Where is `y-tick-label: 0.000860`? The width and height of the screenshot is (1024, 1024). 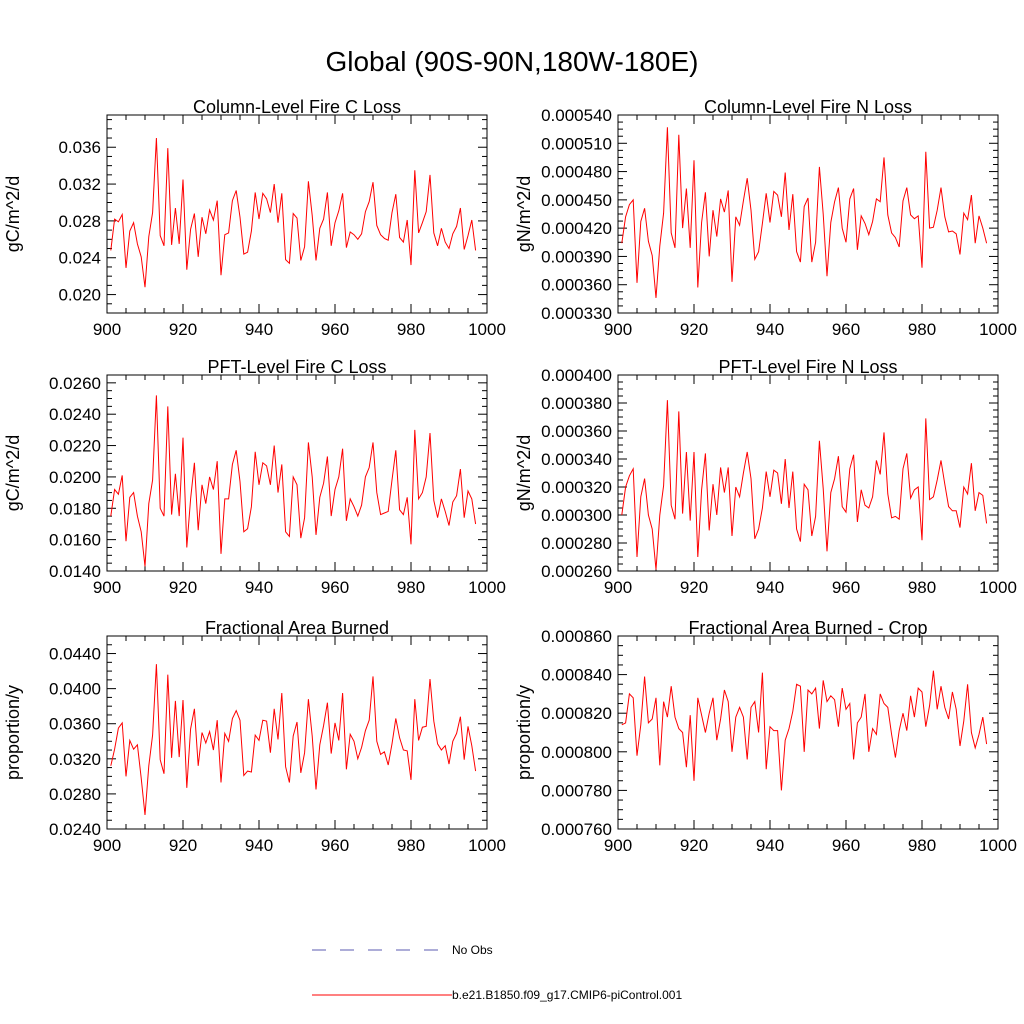
y-tick-label: 0.000860 is located at coordinates (576, 636).